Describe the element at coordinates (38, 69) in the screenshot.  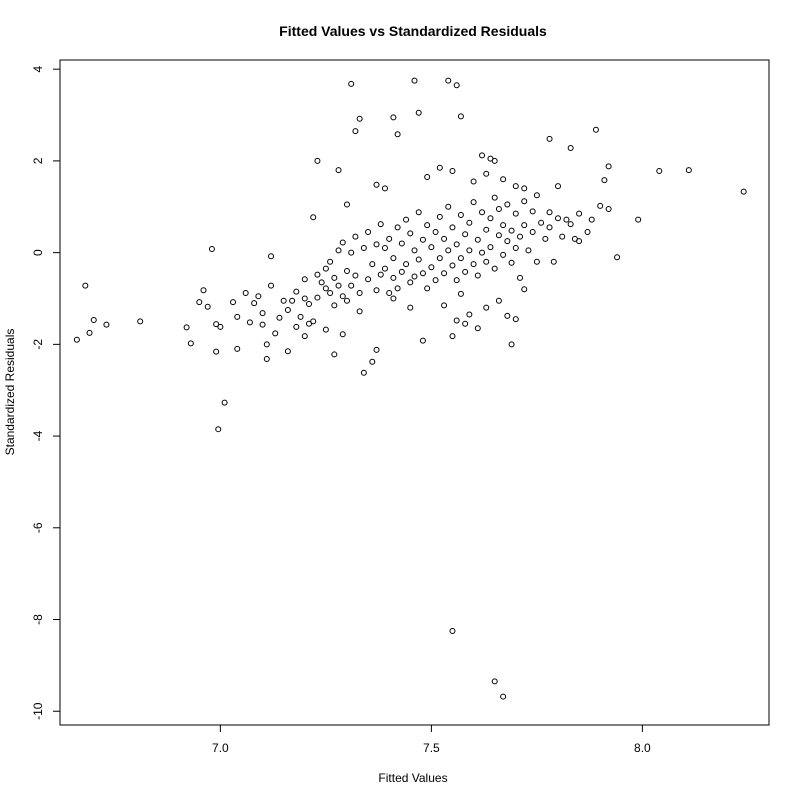
I see `y-tick-label: 4` at that location.